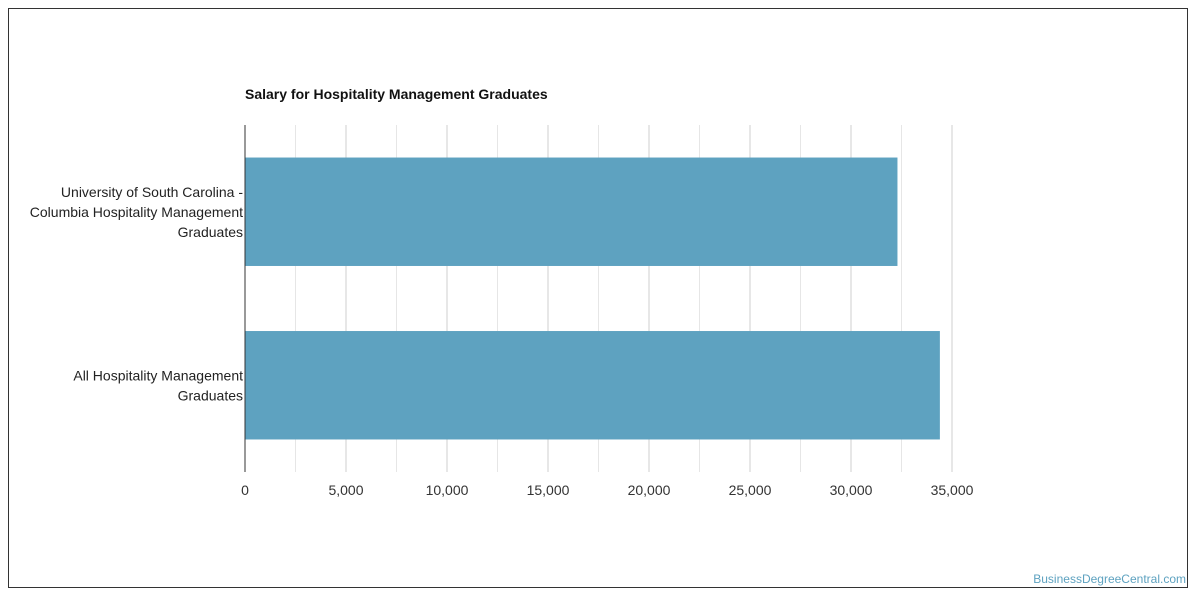 Image resolution: width=1200 pixels, height=600 pixels. Describe the element at coordinates (158, 385) in the screenshot. I see `category-label-1: All Hospitality Management Graduates` at that location.